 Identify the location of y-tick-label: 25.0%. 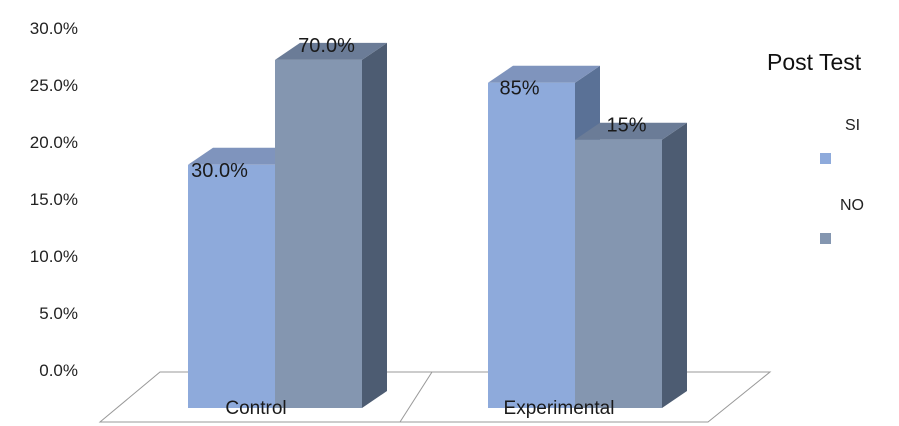
(54, 85).